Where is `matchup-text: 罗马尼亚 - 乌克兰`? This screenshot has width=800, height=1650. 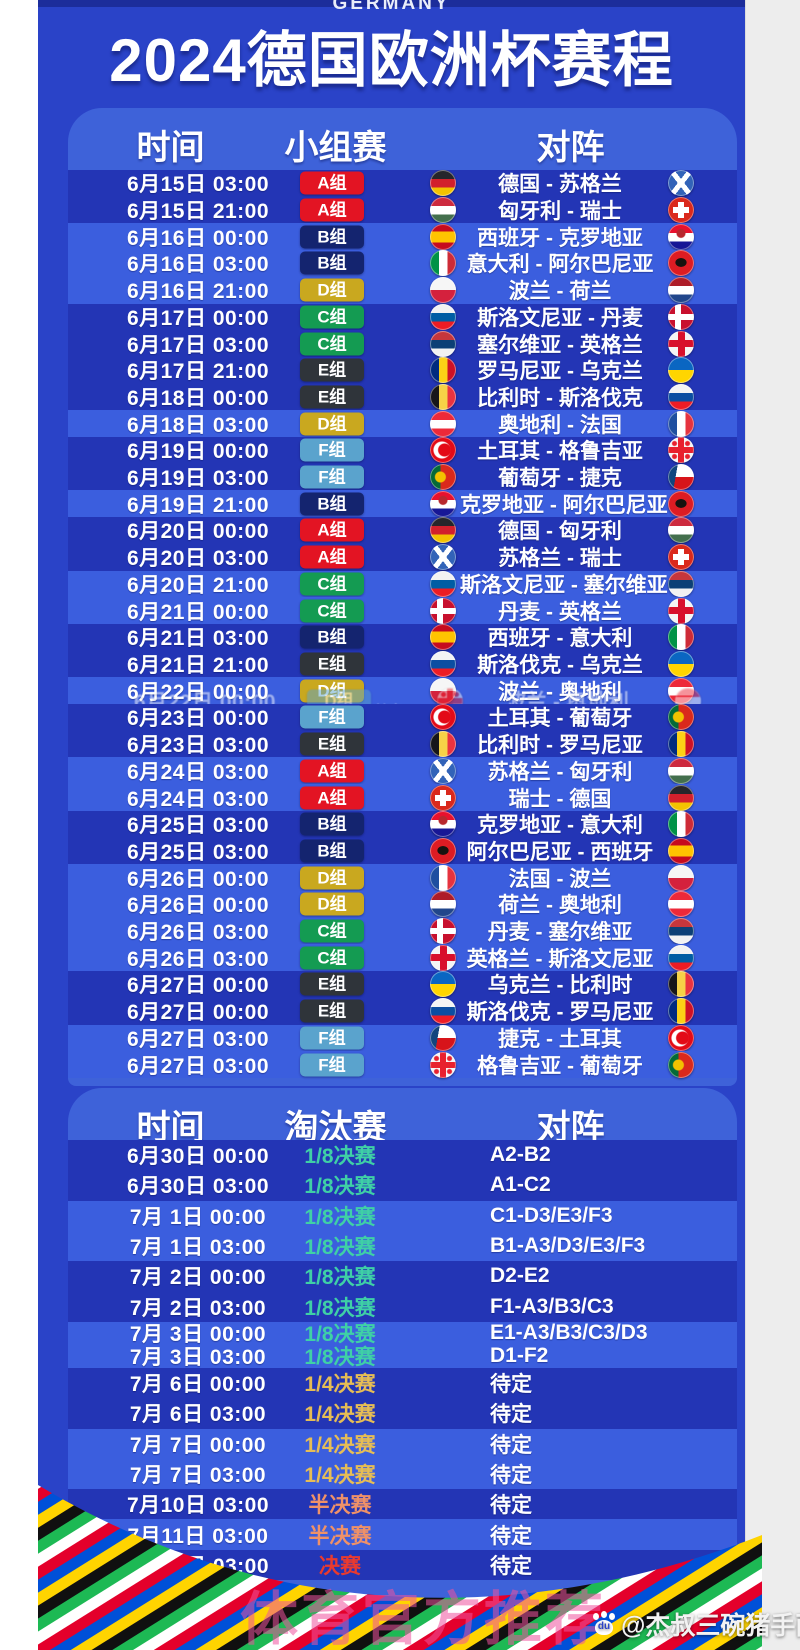 matchup-text: 罗马尼亚 - 乌克兰 is located at coordinates (560, 372).